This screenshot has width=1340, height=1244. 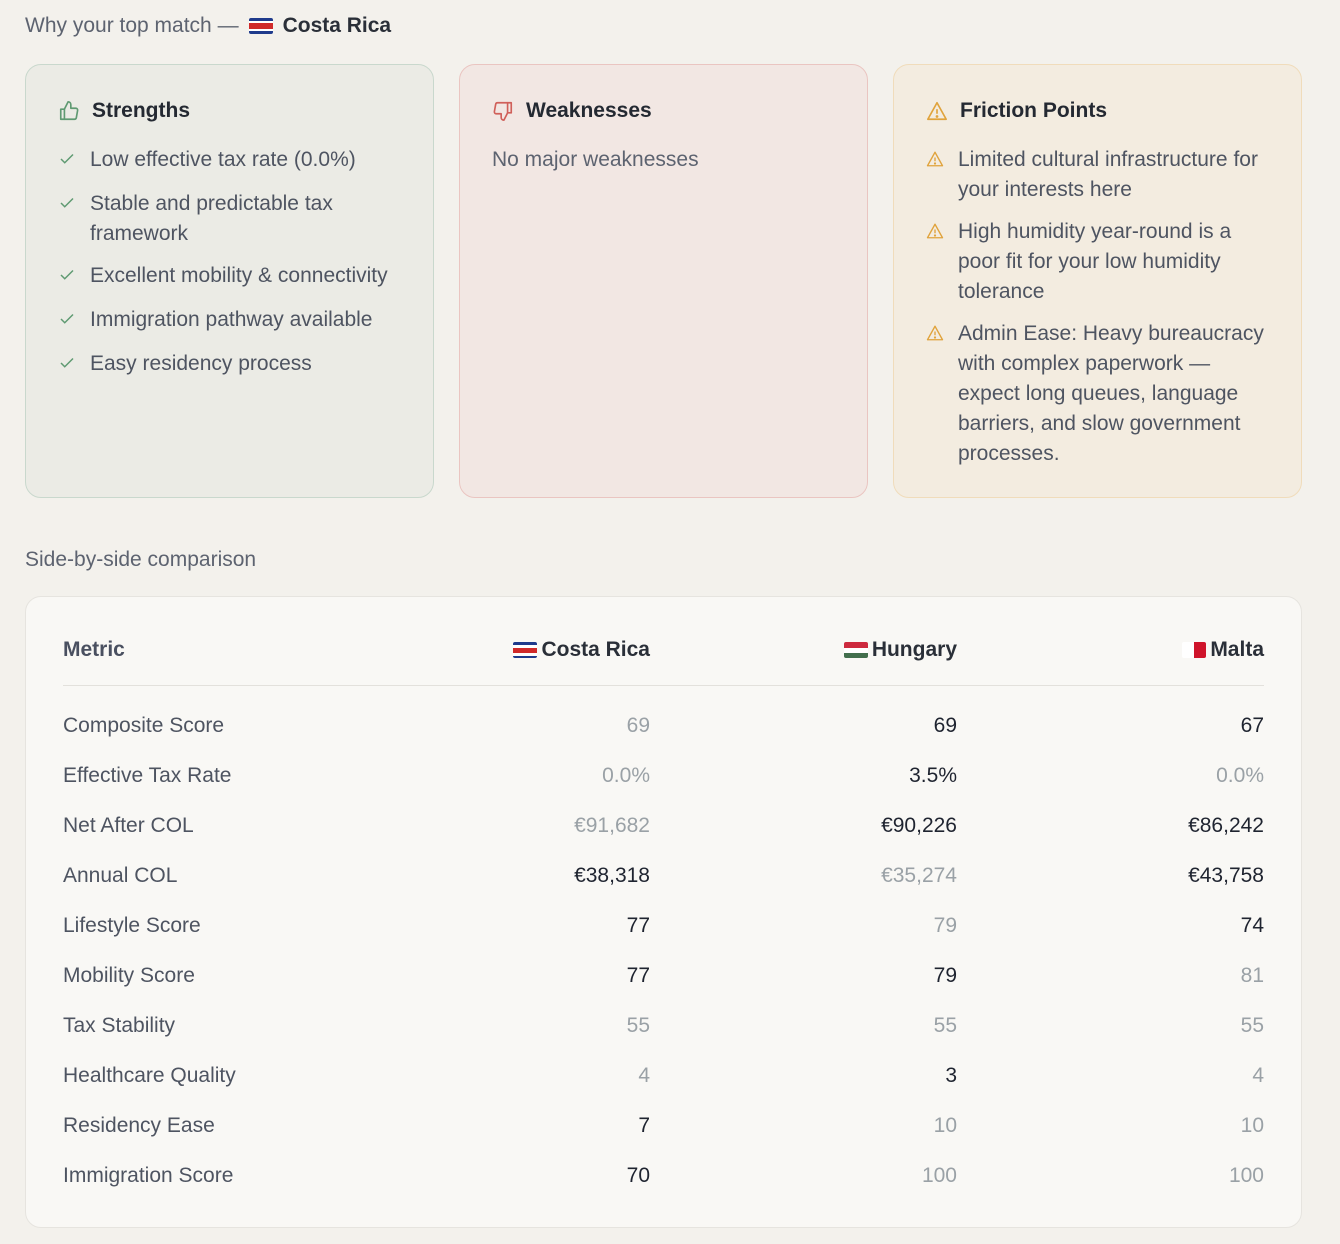 I want to click on value-cell: €91,682, so click(x=612, y=825).